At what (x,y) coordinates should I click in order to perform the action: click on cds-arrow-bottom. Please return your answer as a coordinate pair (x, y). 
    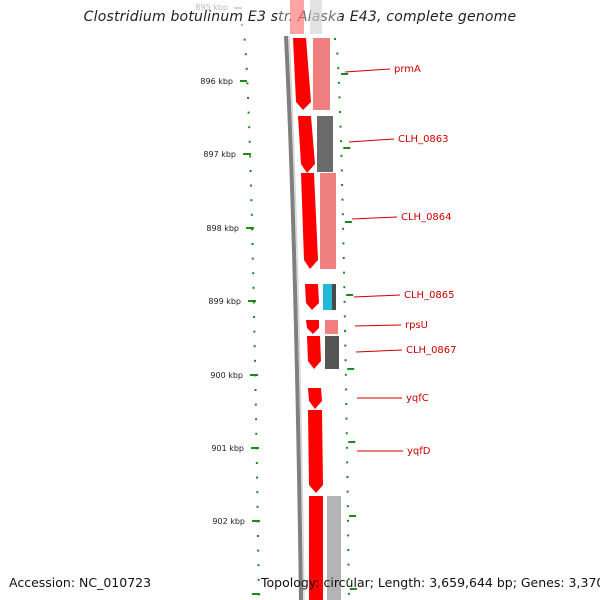
    Looking at the image, I should click on (316, 548).